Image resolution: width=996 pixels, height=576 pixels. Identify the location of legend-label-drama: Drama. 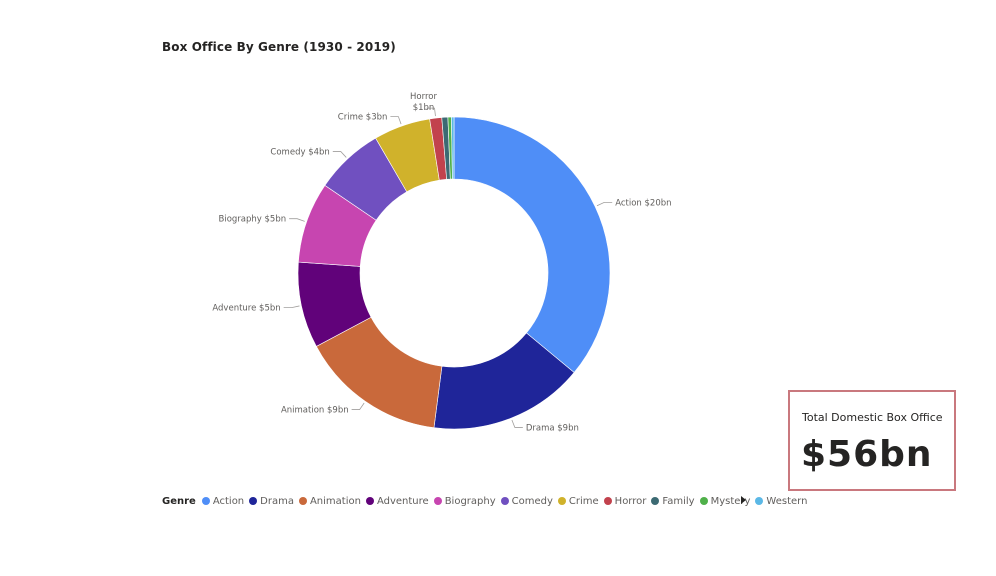
(277, 501).